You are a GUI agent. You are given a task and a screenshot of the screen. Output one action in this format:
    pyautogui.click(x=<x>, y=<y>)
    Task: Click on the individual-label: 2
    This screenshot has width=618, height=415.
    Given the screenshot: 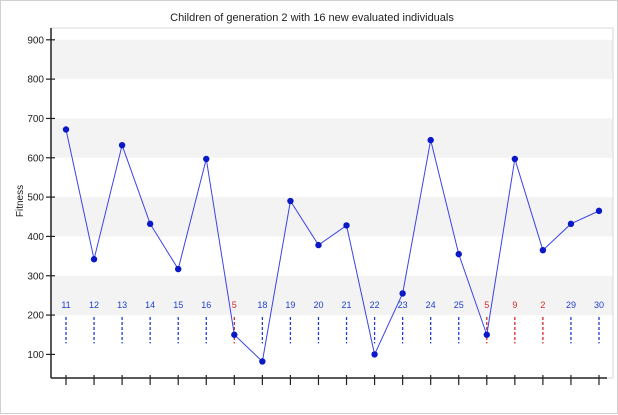 What is the action you would take?
    pyautogui.click(x=542, y=305)
    